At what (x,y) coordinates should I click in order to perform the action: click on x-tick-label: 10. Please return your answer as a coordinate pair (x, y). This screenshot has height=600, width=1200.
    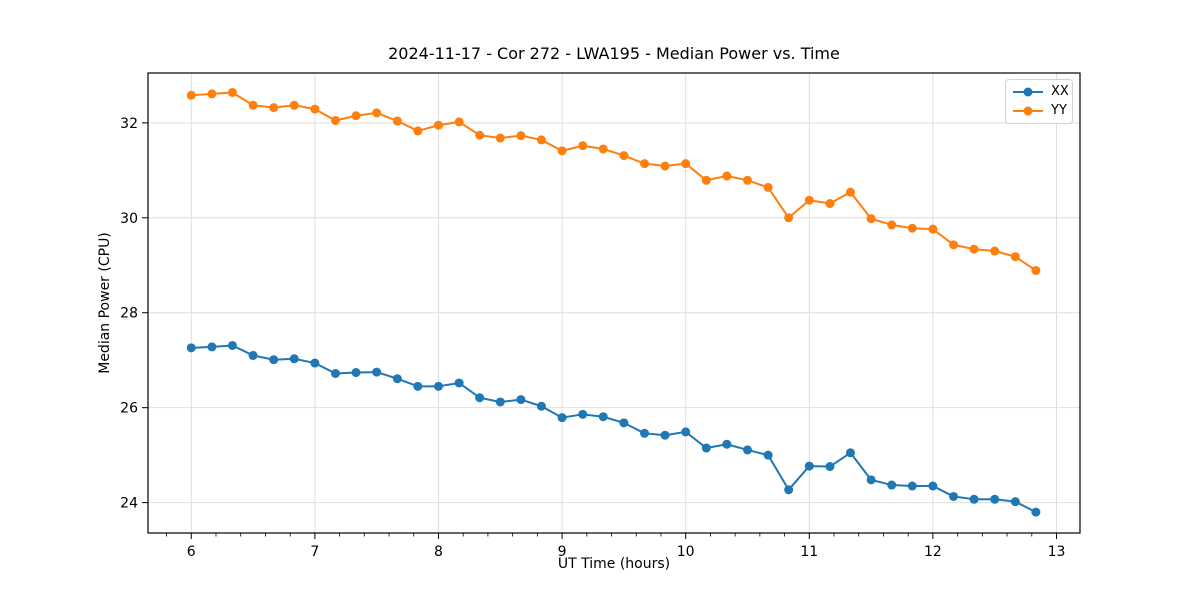
    Looking at the image, I should click on (686, 552).